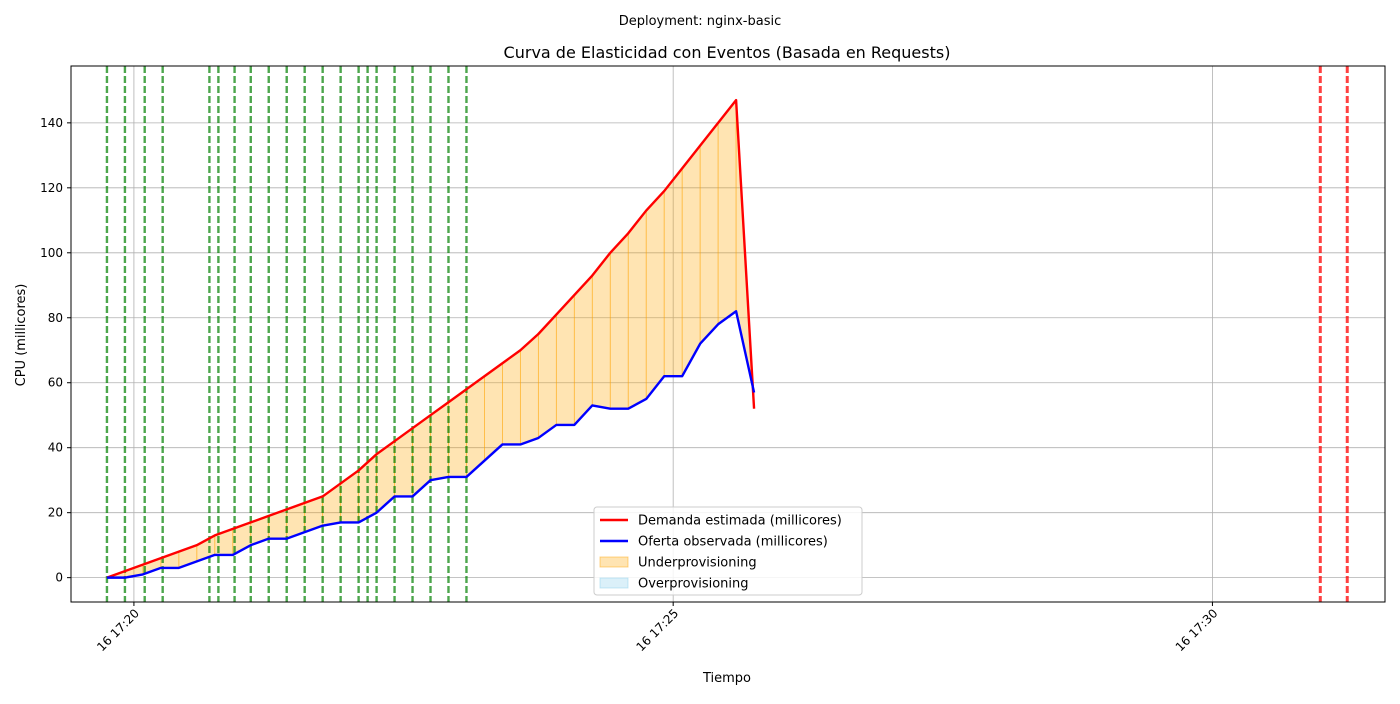 The image size is (1400, 704). What do you see at coordinates (51, 253) in the screenshot?
I see `y-tick-label: 100` at bounding box center [51, 253].